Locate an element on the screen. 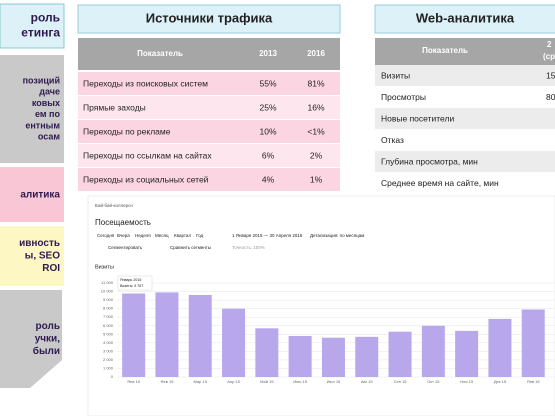 This screenshot has width=555, height=416. period-button: Неделя is located at coordinates (143, 235).